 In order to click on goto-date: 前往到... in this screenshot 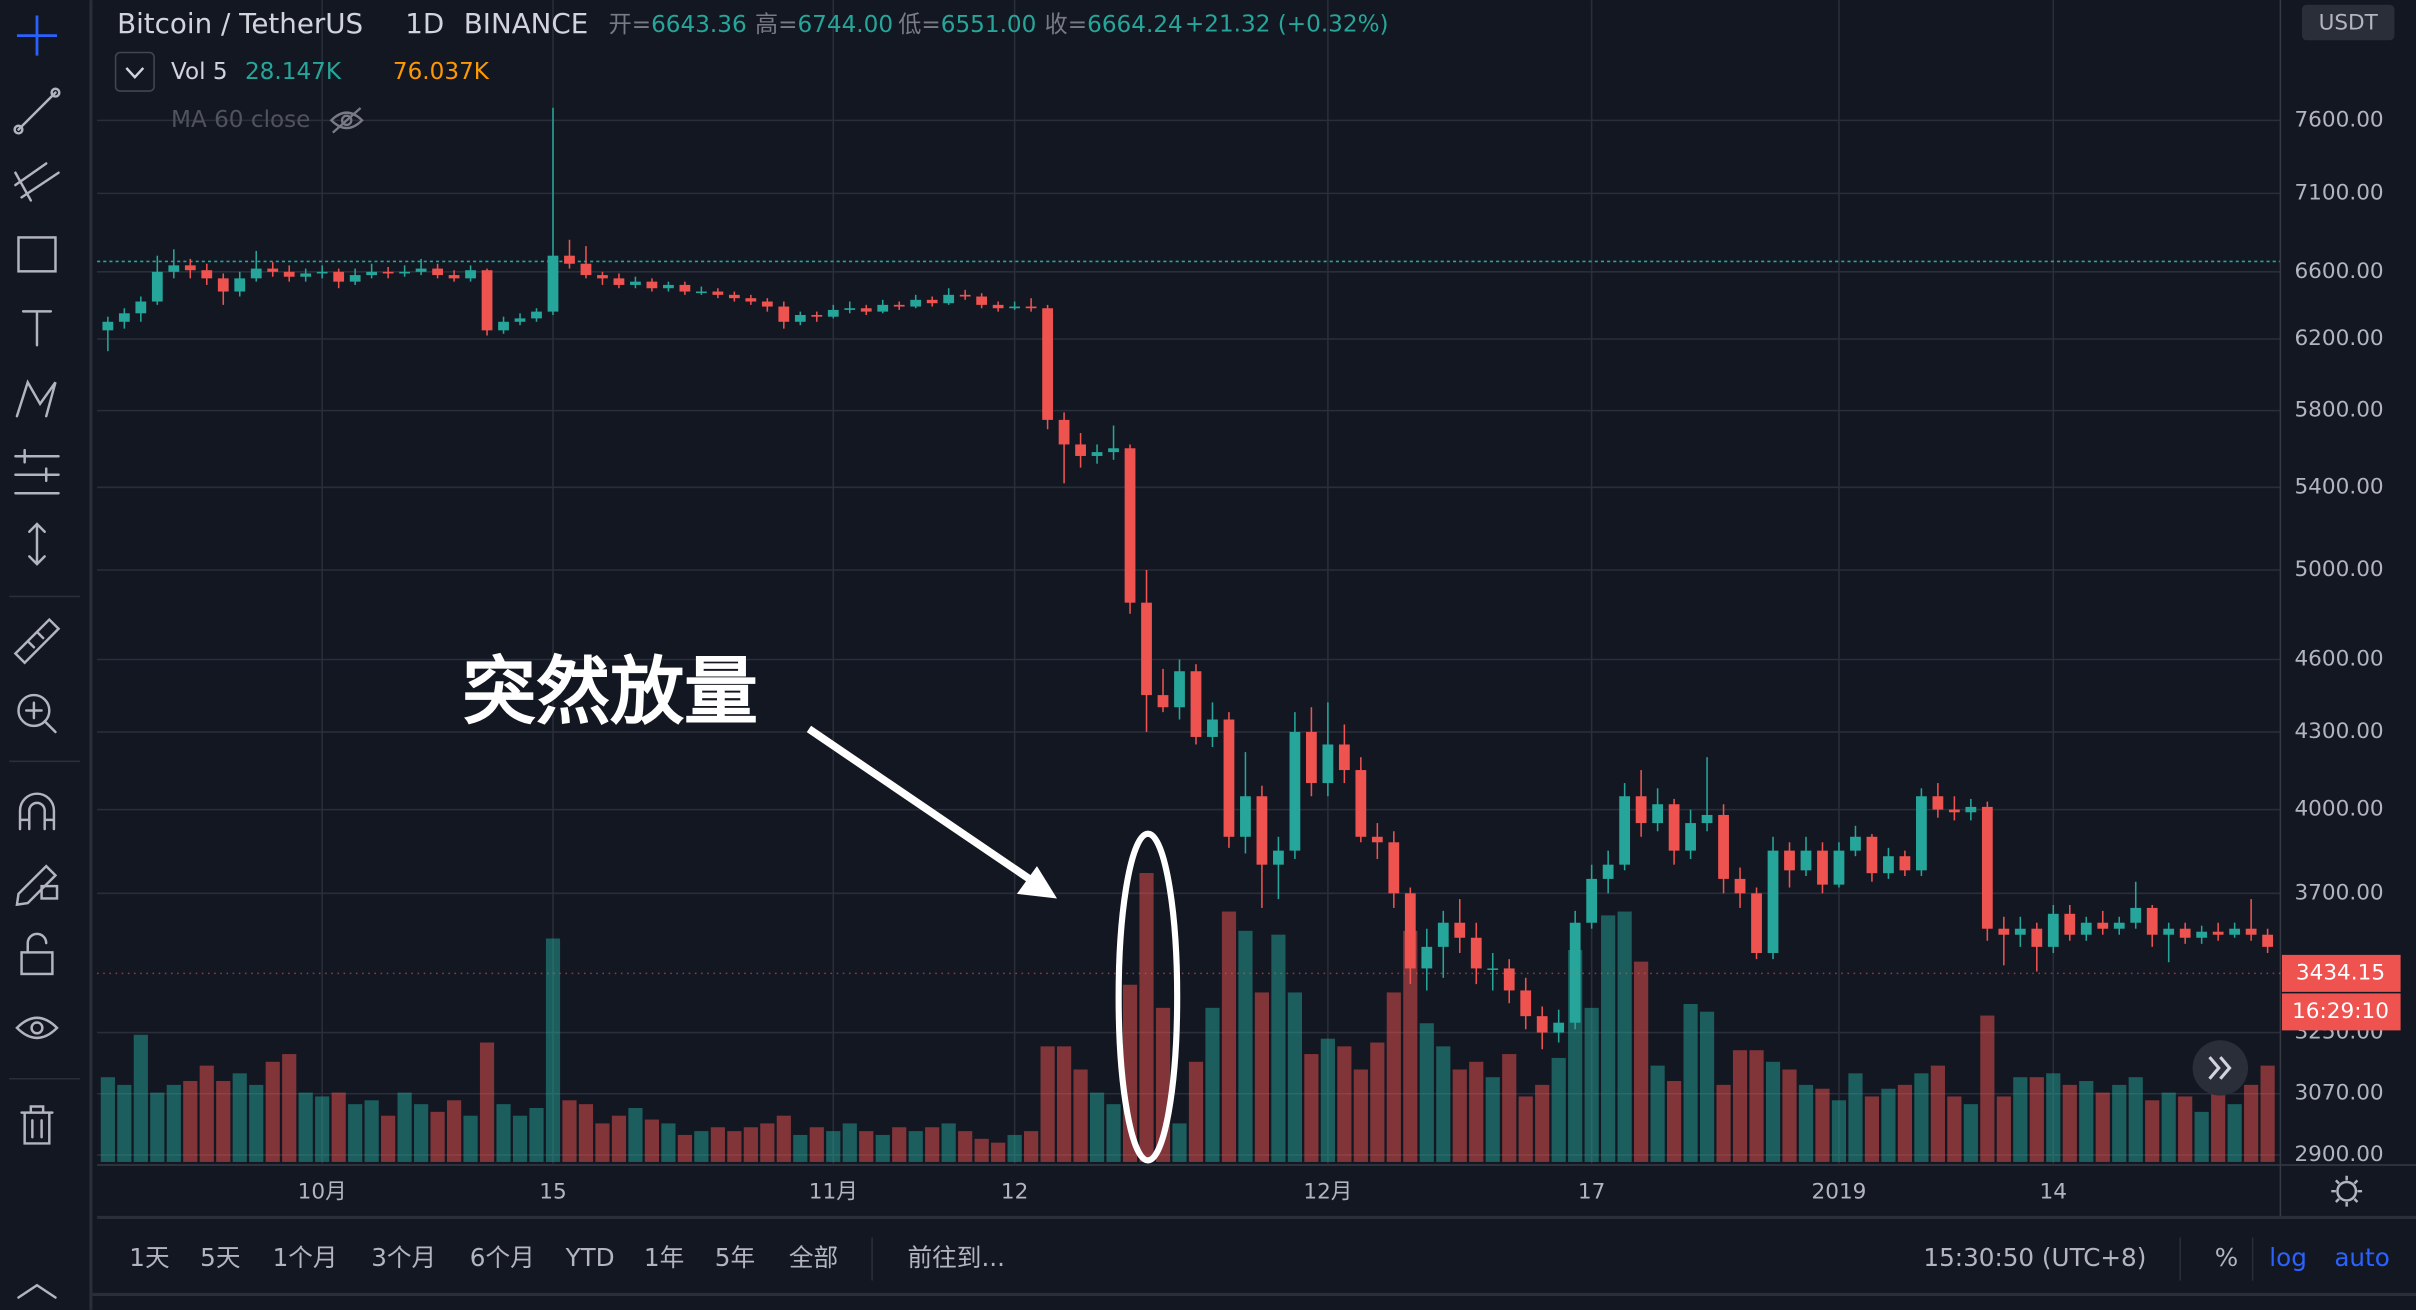, I will do `click(956, 1257)`.